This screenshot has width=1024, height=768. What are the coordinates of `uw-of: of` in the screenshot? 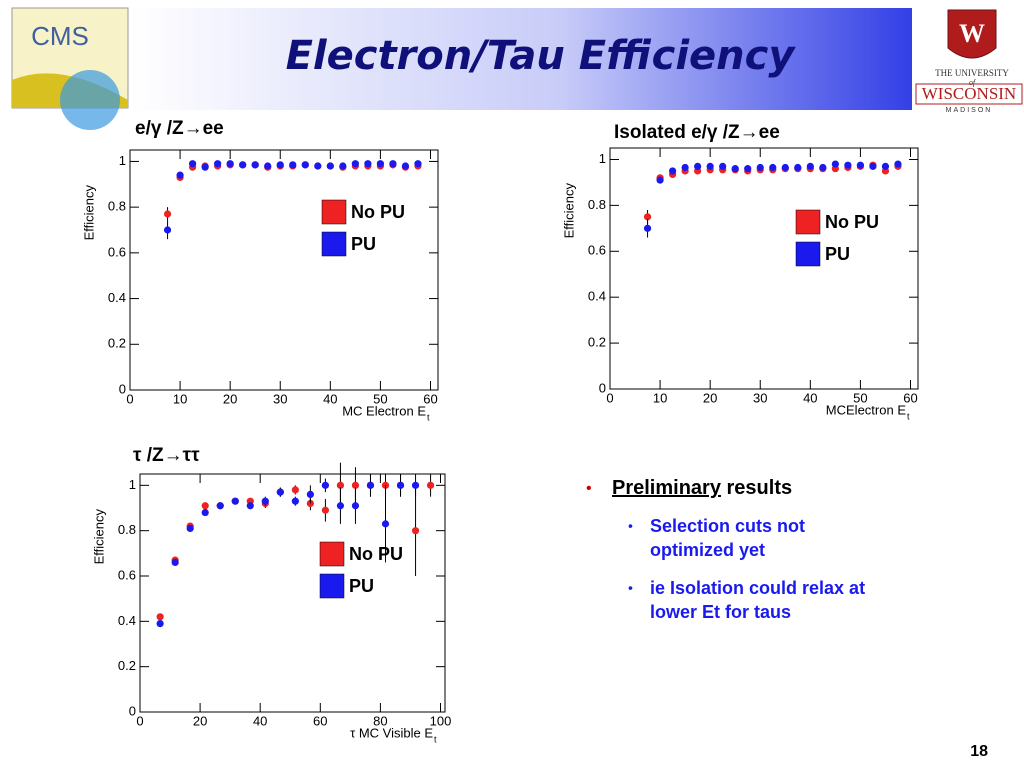 It's located at (973, 82).